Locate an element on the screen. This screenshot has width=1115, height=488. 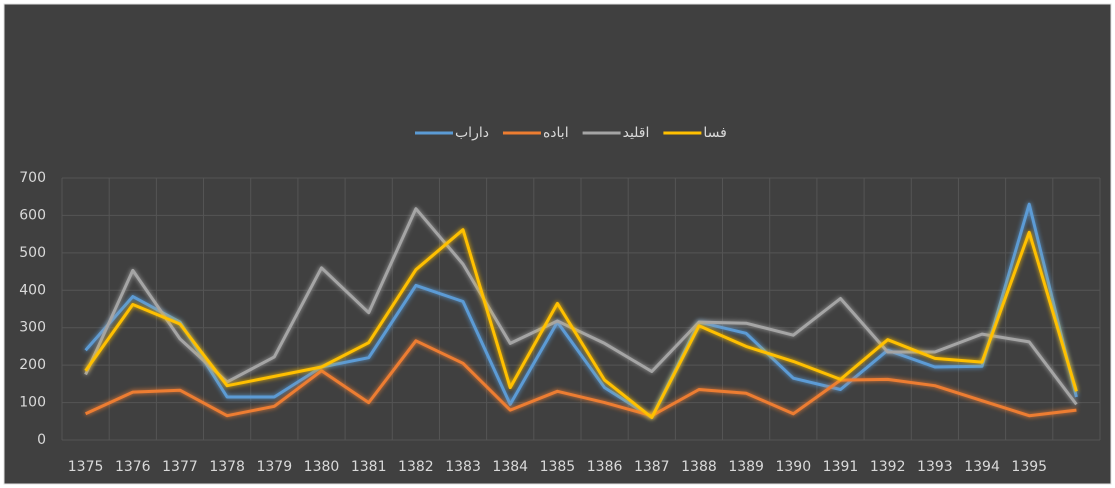
x-tick-label: 1392 is located at coordinates (888, 467).